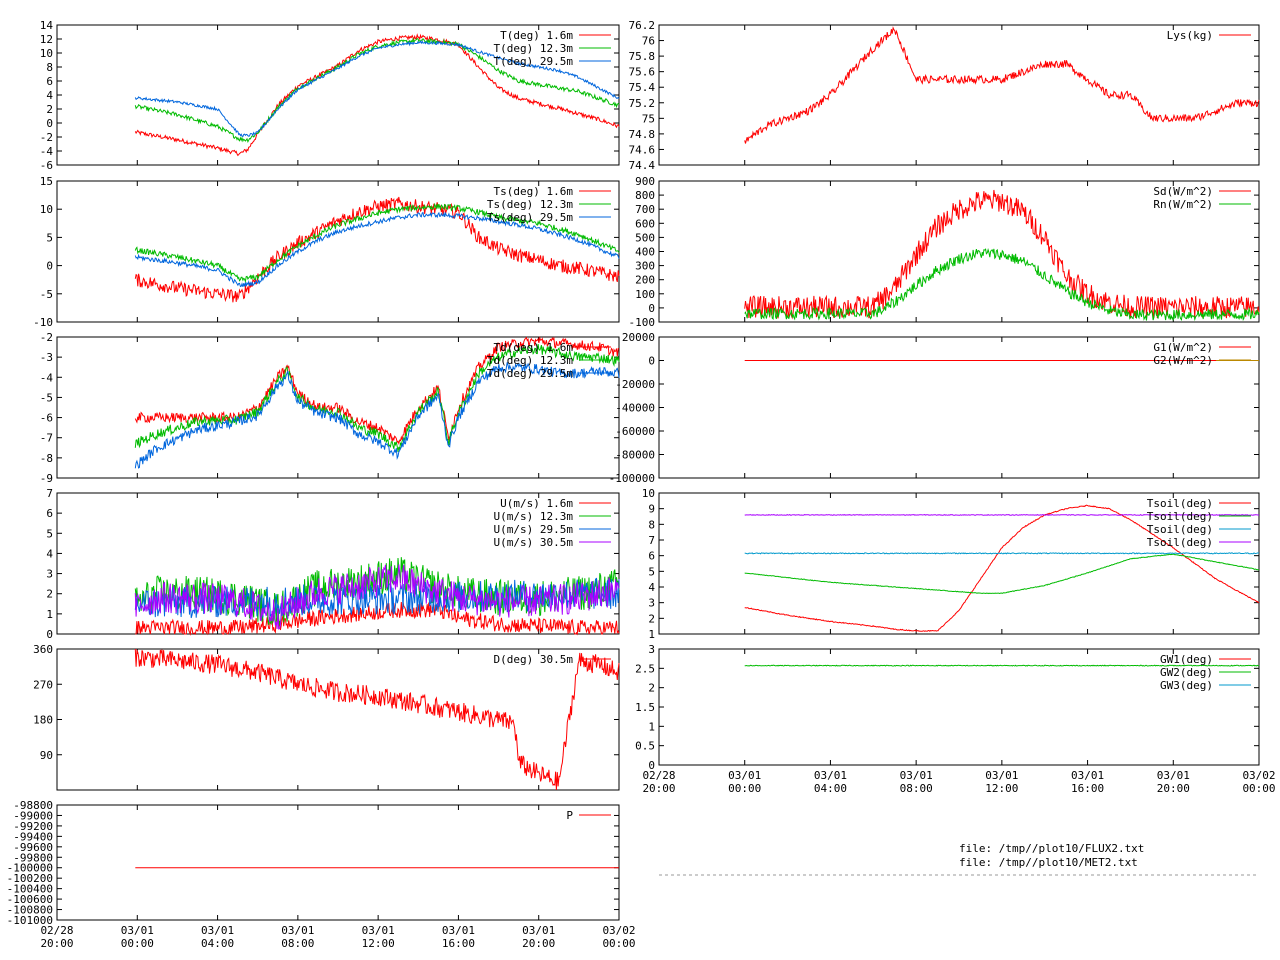  What do you see at coordinates (33, 857) in the screenshot?
I see `y-tick-label: -99800` at bounding box center [33, 857].